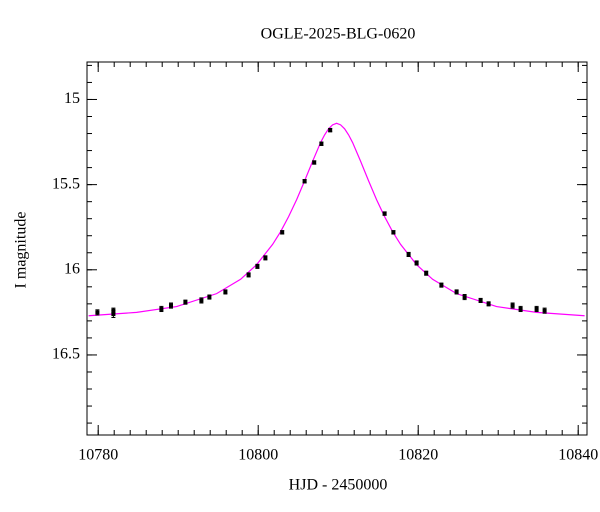 The width and height of the screenshot is (600, 512). What do you see at coordinates (338, 485) in the screenshot?
I see `x-axis-label: HJD - 2450000` at bounding box center [338, 485].